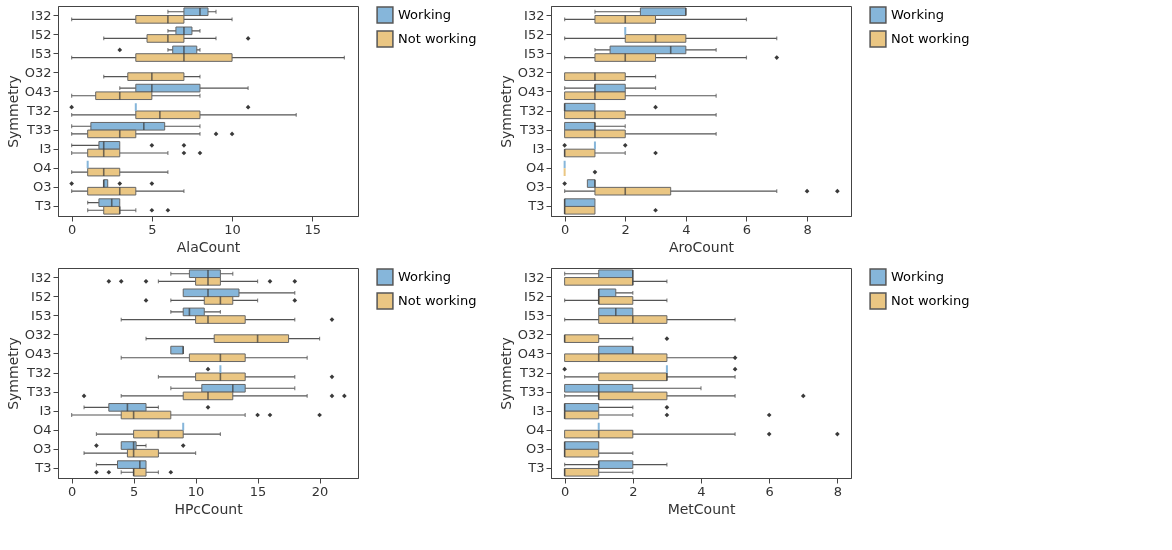 The height and width of the screenshot is (550, 1172). I want to click on x-axis-title: AroCount, so click(701, 246).